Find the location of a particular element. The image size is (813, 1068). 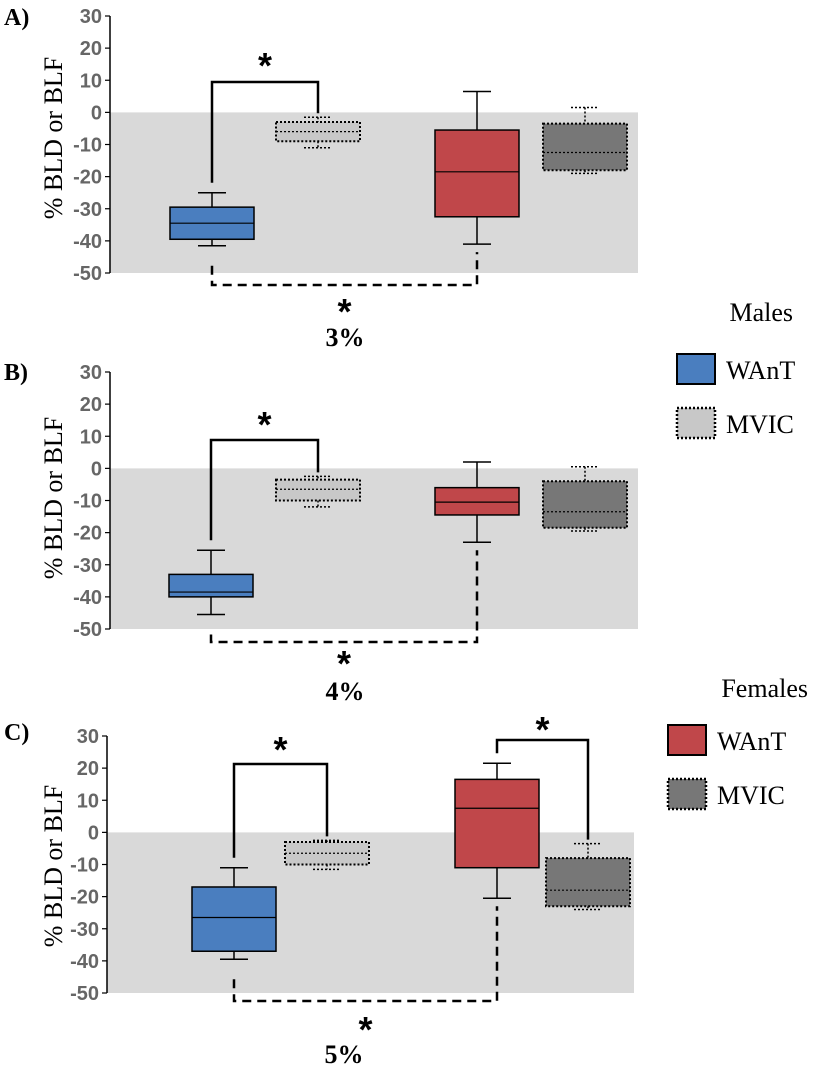

legend-females: Females WAnT MVIC is located at coordinates (737, 742).